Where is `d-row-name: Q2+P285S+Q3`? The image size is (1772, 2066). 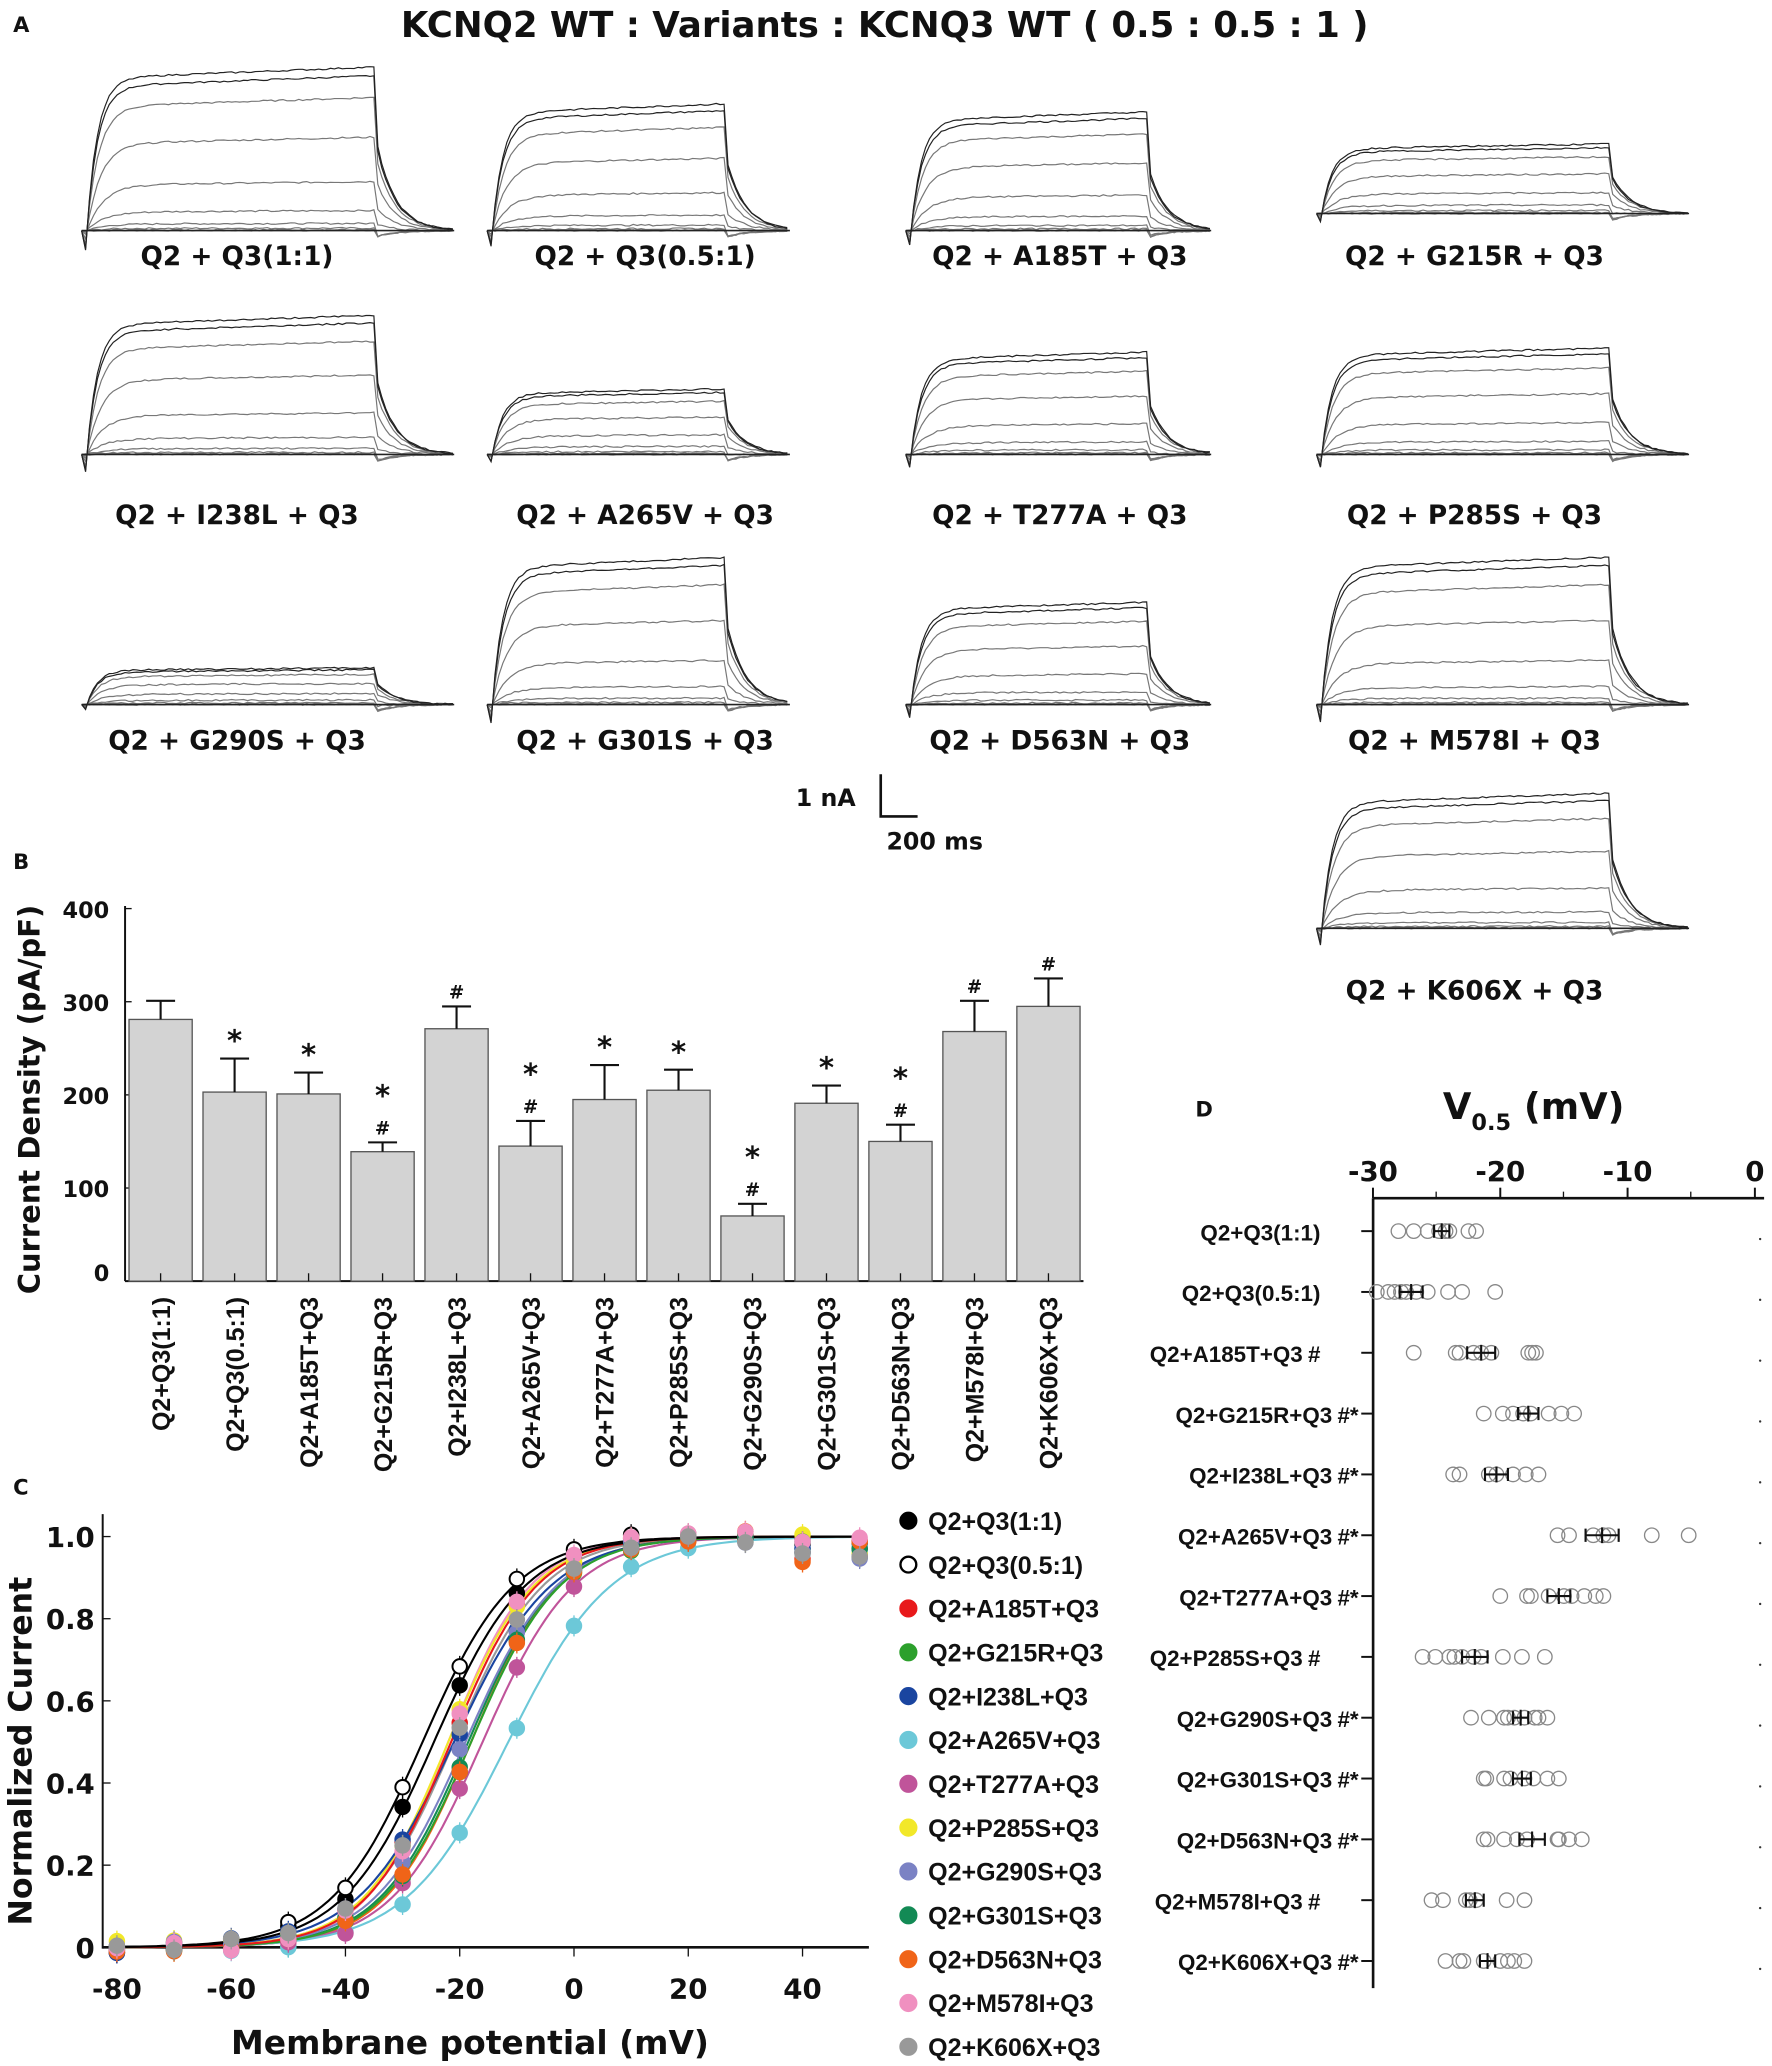
d-row-name: Q2+P285S+Q3 is located at coordinates (1226, 1658).